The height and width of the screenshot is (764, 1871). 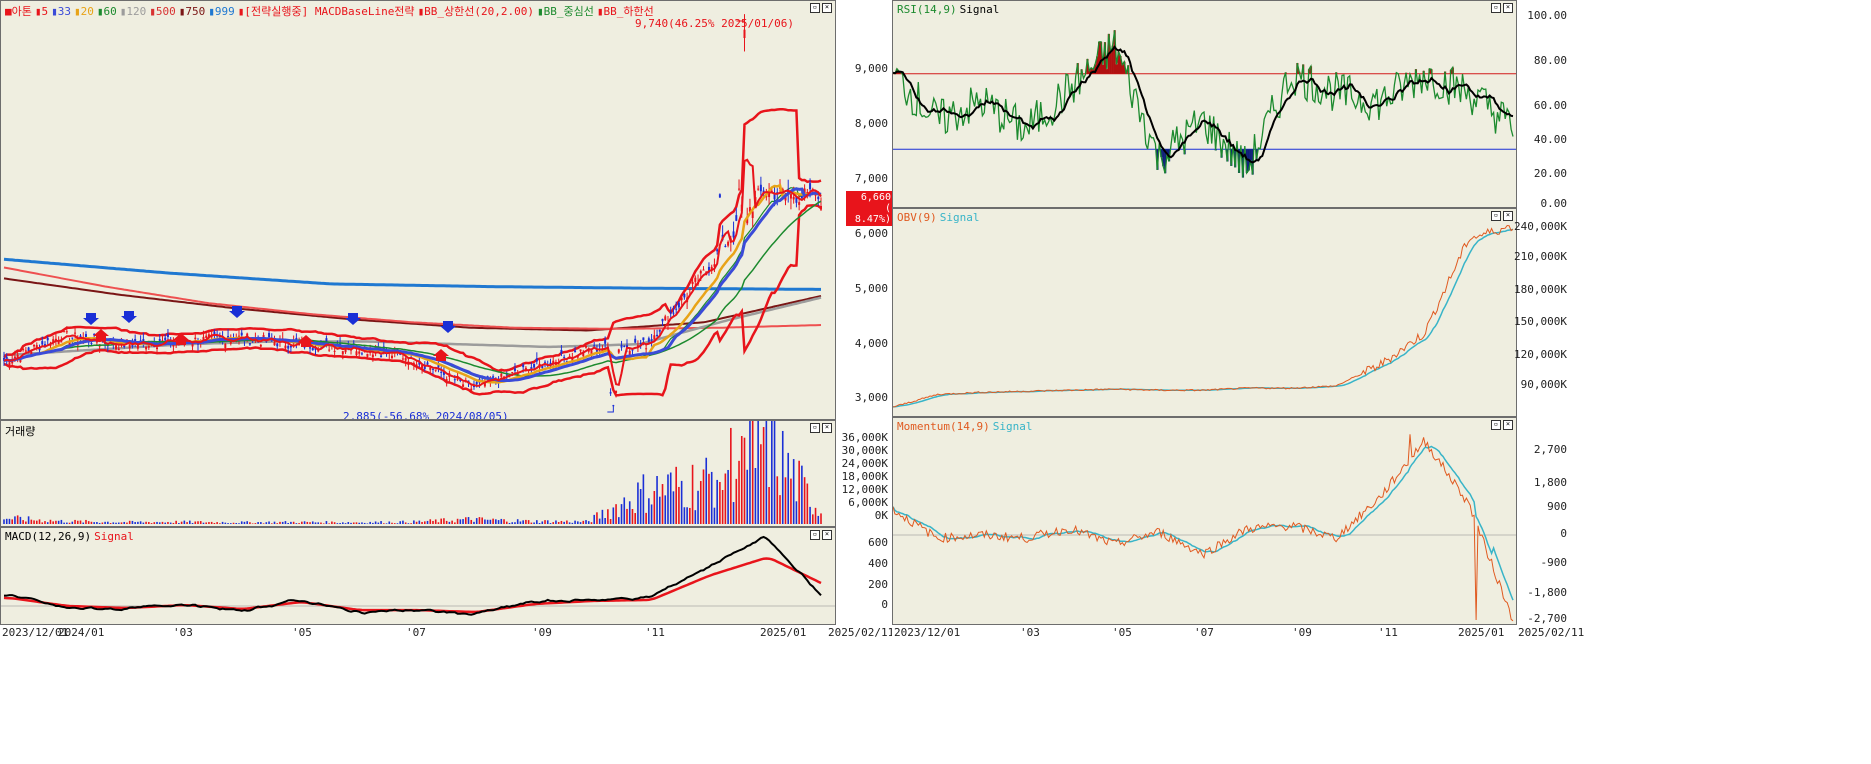 What do you see at coordinates (418, 473) in the screenshot?
I see `volume-pane: 거래량 ▫ ×` at bounding box center [418, 473].